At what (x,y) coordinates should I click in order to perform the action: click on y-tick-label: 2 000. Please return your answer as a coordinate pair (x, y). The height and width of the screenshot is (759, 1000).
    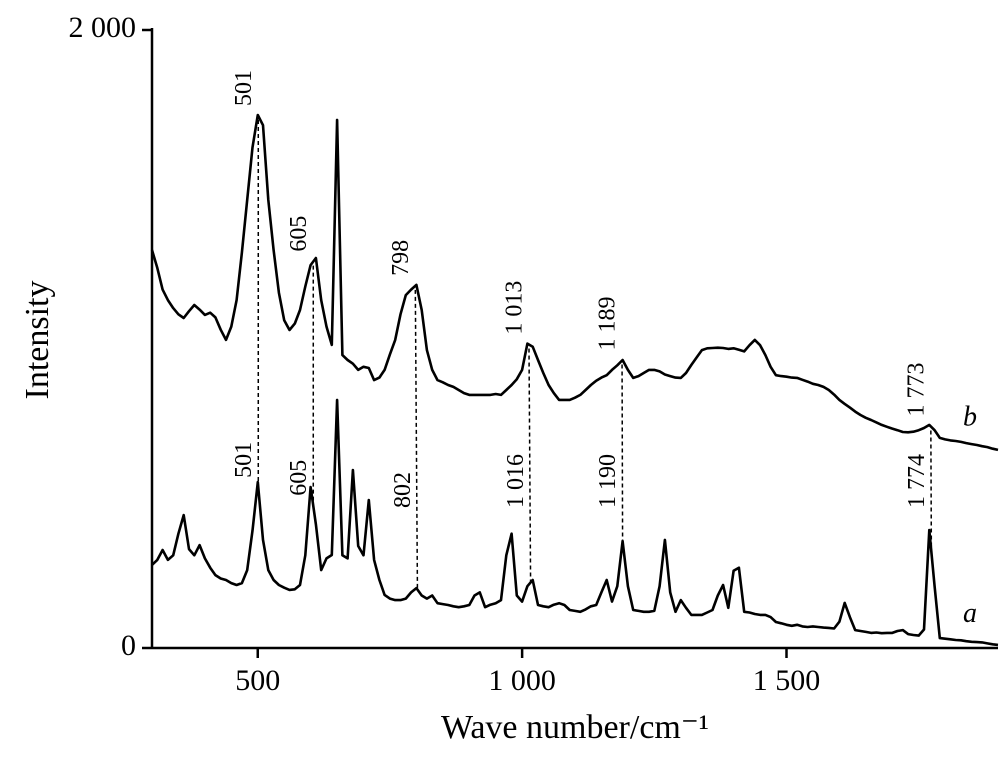
    Looking at the image, I should click on (103, 27).